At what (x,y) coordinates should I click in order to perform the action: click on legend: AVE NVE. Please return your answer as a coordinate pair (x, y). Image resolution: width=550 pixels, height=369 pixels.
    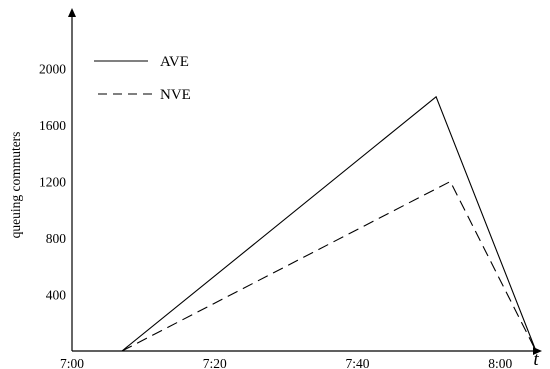
    Looking at the image, I should click on (142, 78).